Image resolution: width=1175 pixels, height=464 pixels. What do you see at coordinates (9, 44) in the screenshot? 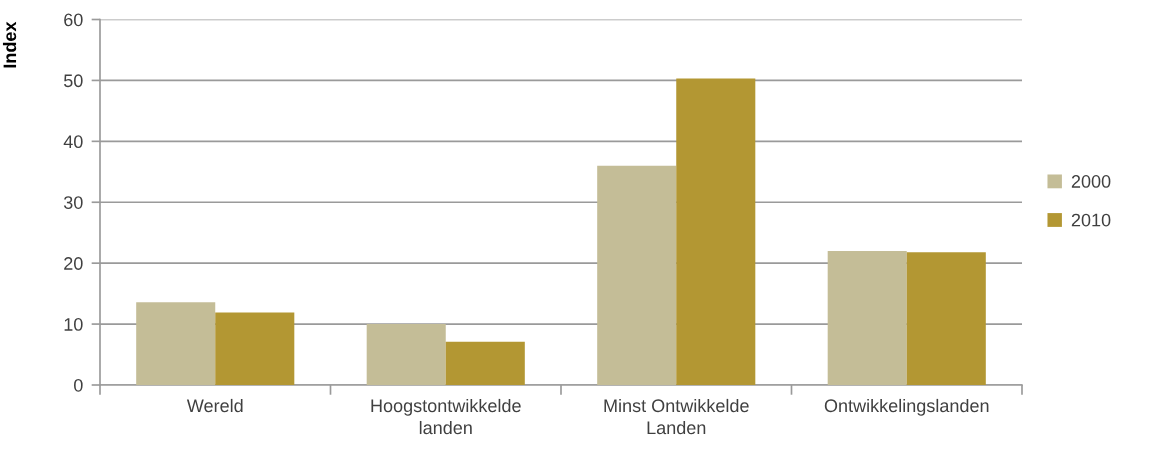
I see `y-axis-title: Index` at bounding box center [9, 44].